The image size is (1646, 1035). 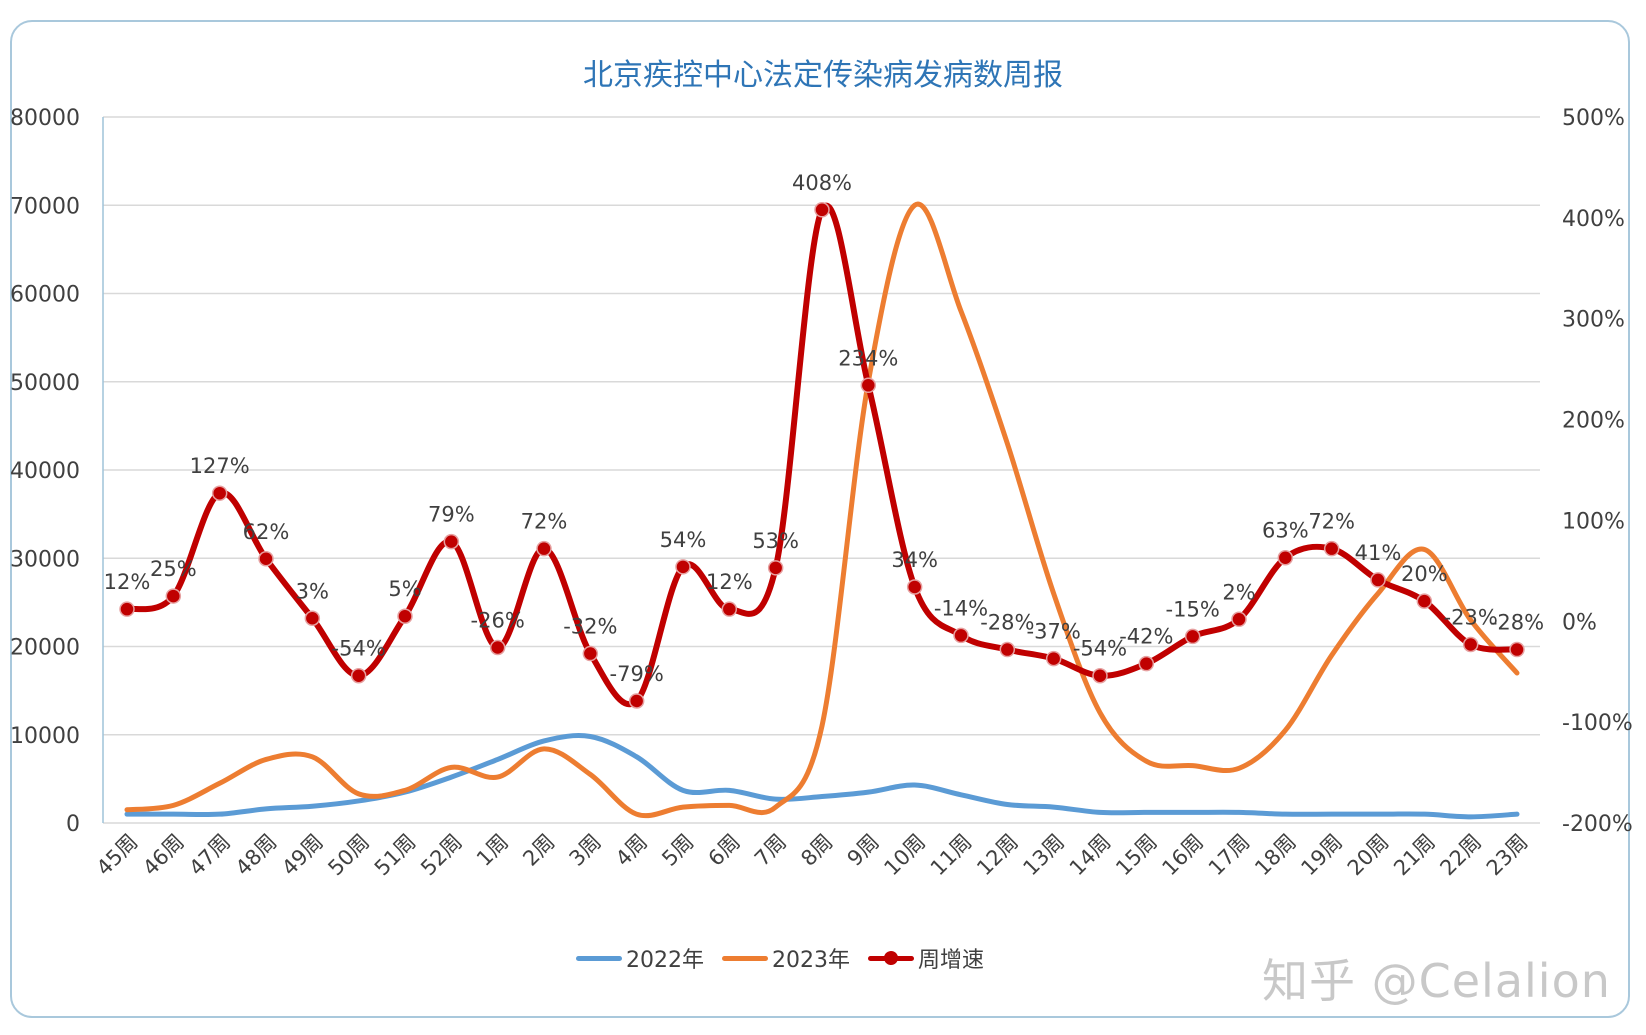 I want to click on y-left-tick-label: 70000, so click(x=45, y=206).